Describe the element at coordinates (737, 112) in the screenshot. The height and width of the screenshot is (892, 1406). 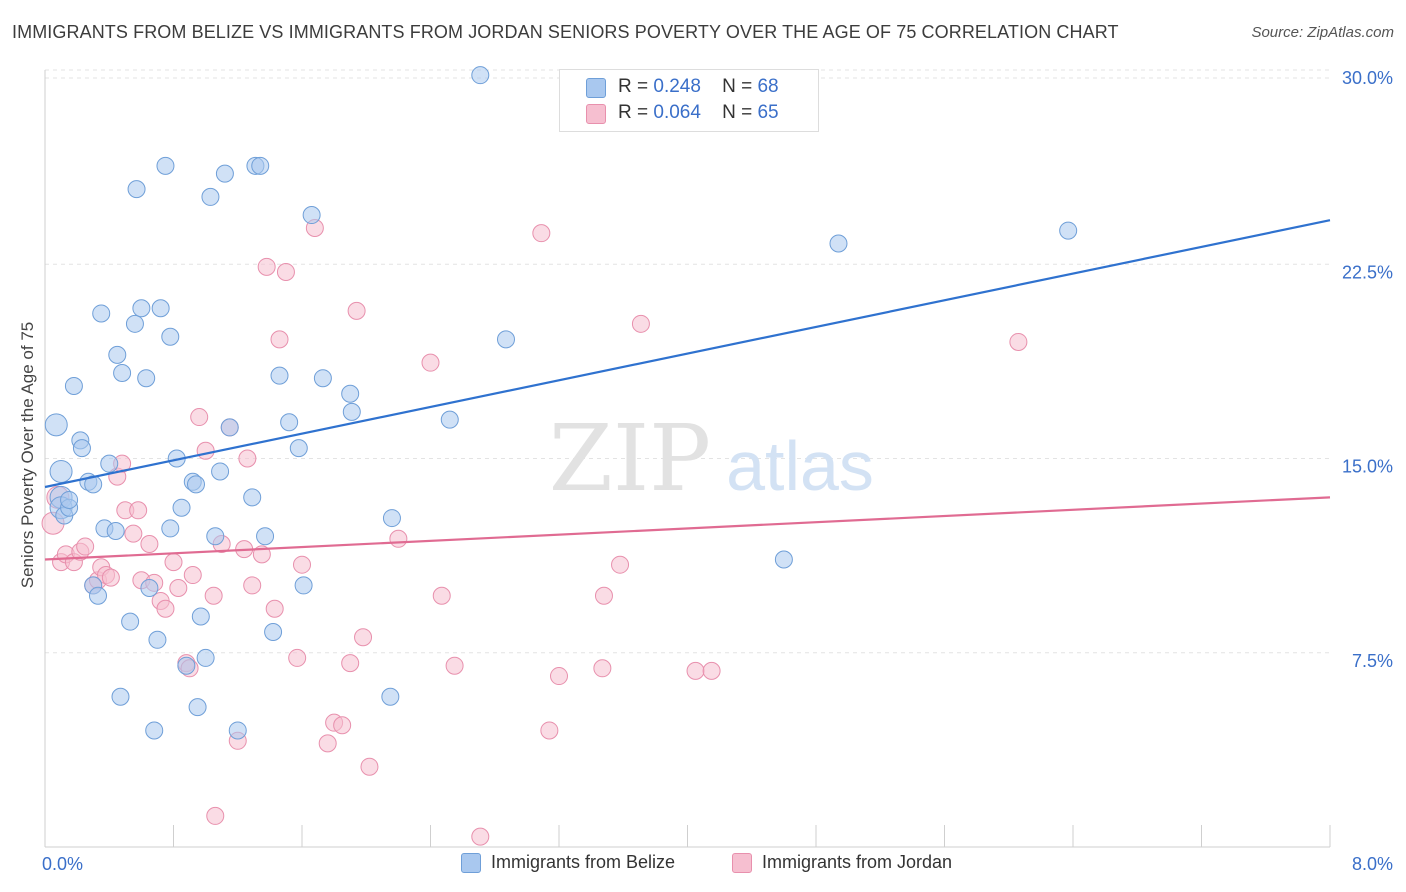
I see `legend-n-label: N =` at that location.